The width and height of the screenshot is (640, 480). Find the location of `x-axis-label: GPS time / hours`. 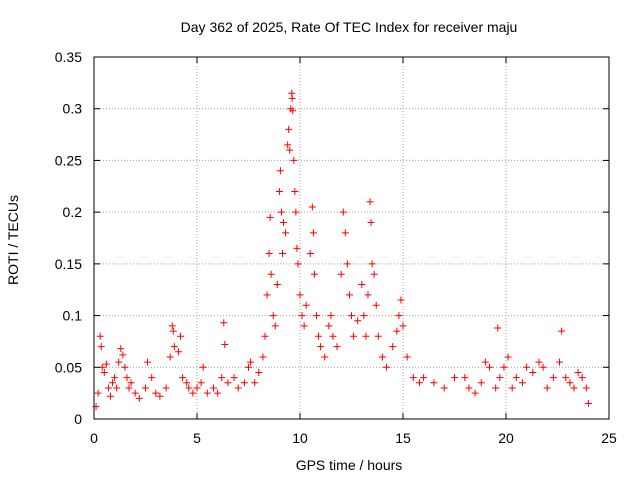

x-axis-label: GPS time / hours is located at coordinates (349, 465).